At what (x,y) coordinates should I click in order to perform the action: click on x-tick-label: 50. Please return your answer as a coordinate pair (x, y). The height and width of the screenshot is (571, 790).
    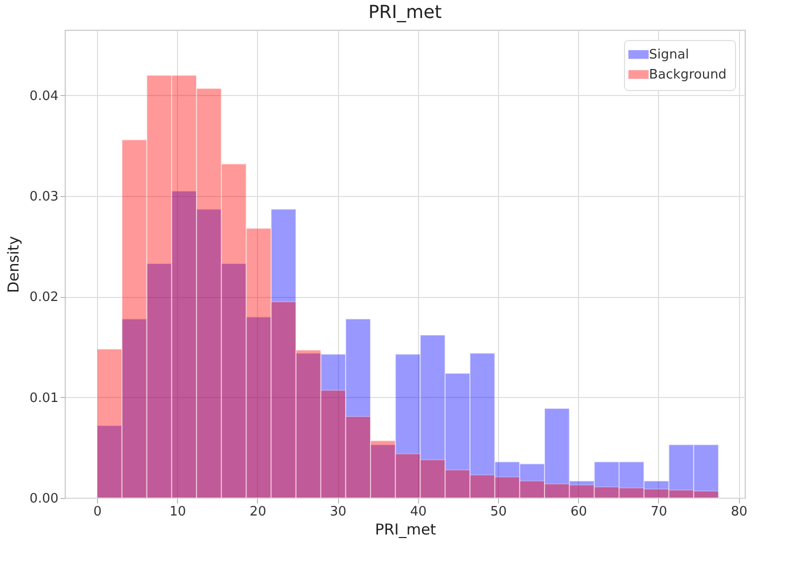
    Looking at the image, I should click on (498, 512).